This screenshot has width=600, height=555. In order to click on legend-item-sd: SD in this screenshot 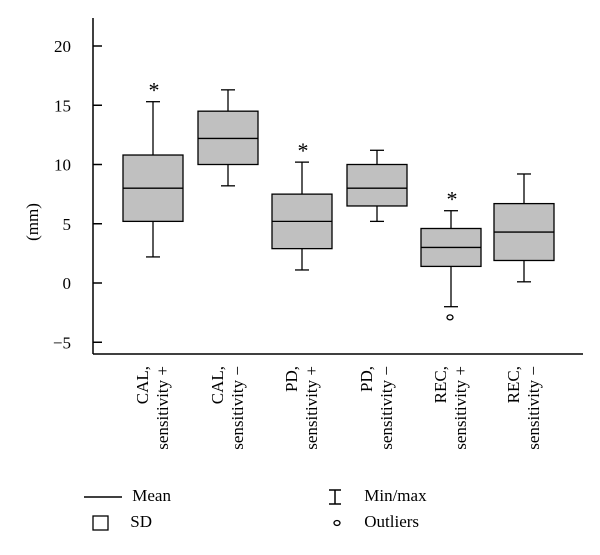, I will do `click(122, 522)`.